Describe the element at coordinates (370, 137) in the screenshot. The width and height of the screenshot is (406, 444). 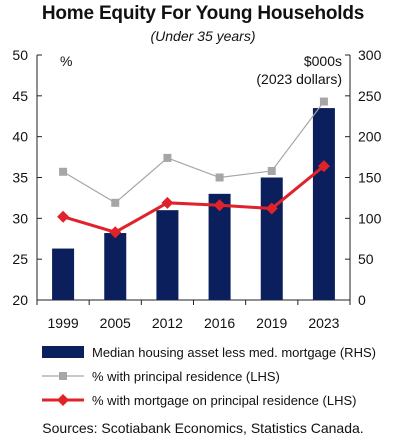
I see `right-tick-label: 200` at that location.